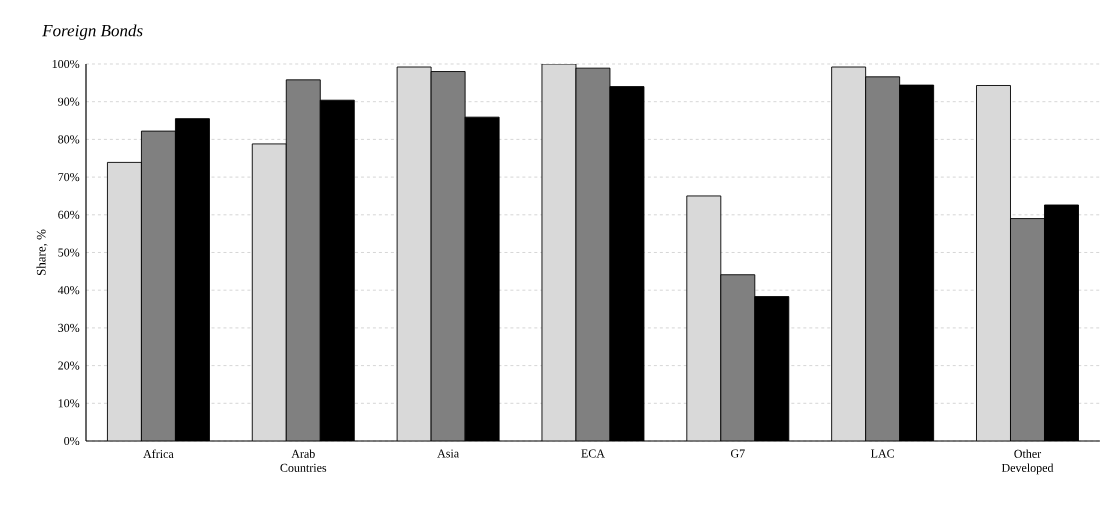 This screenshot has width=1107, height=510. I want to click on x-tick-label: Asia, so click(448, 453).